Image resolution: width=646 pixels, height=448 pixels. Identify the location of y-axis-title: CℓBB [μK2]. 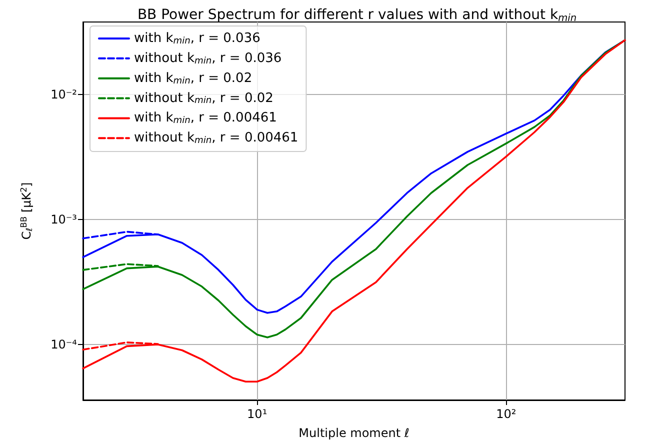
(26, 211).